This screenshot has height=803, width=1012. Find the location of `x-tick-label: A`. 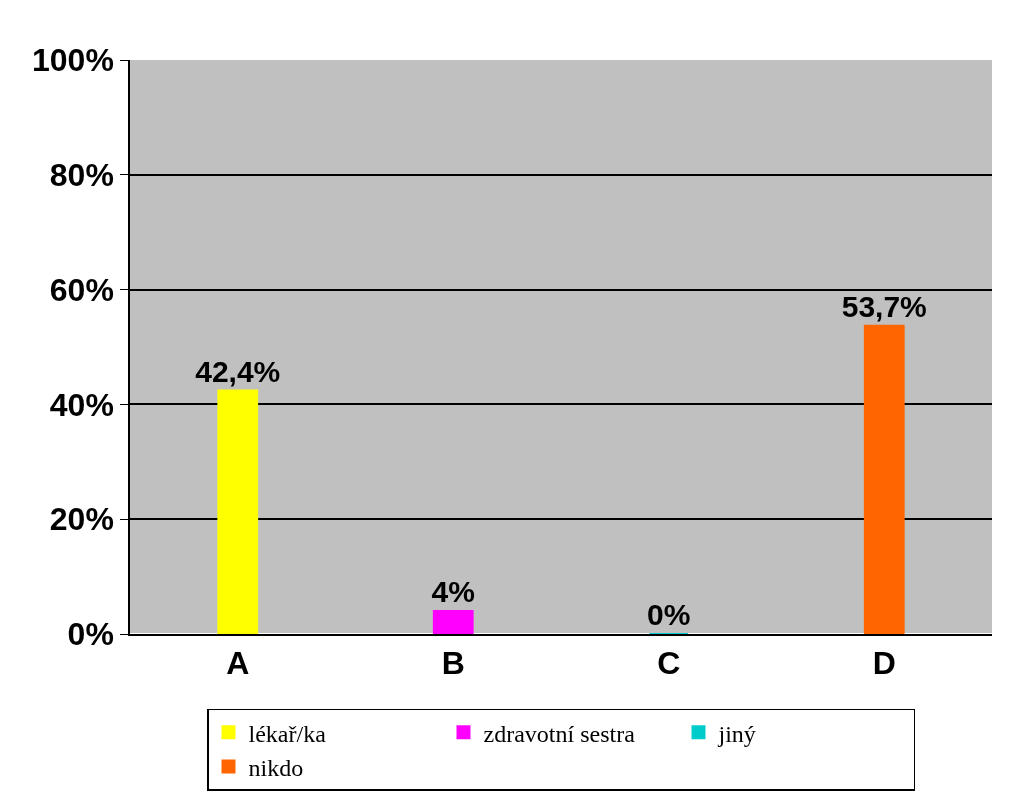

x-tick-label: A is located at coordinates (238, 663).